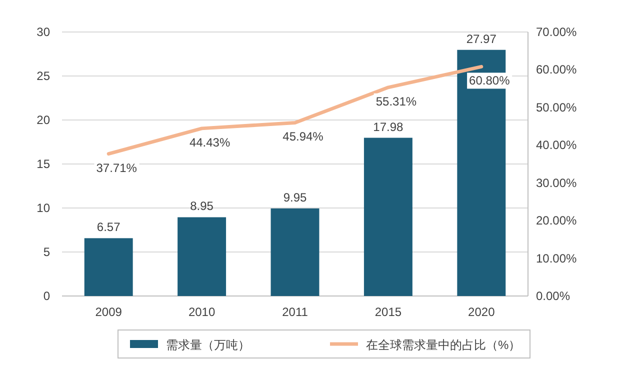 This screenshot has height=386, width=640. What do you see at coordinates (295, 197) in the screenshot?
I see `data-label: 9.95` at bounding box center [295, 197].